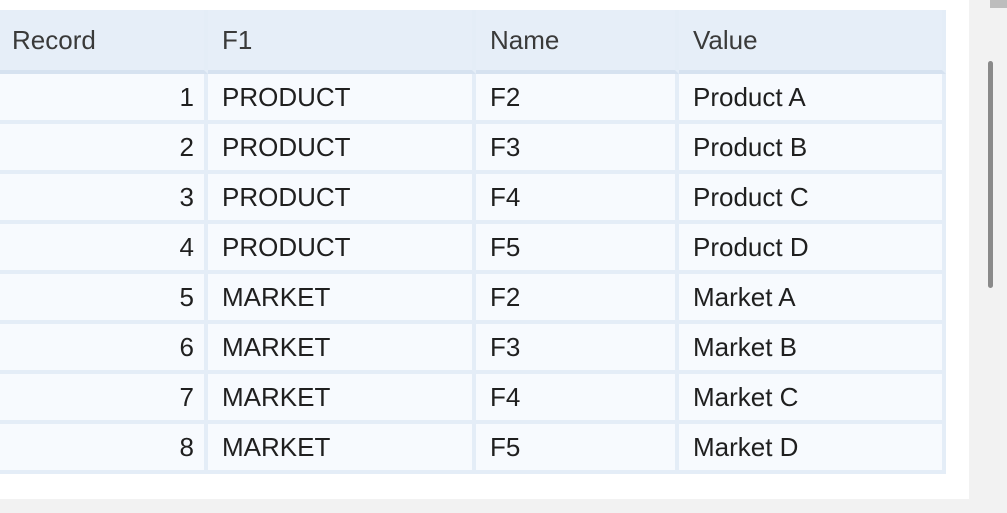 This screenshot has height=513, width=1007. I want to click on grid-header-row: Record F1 Name Value, so click(473, 42).